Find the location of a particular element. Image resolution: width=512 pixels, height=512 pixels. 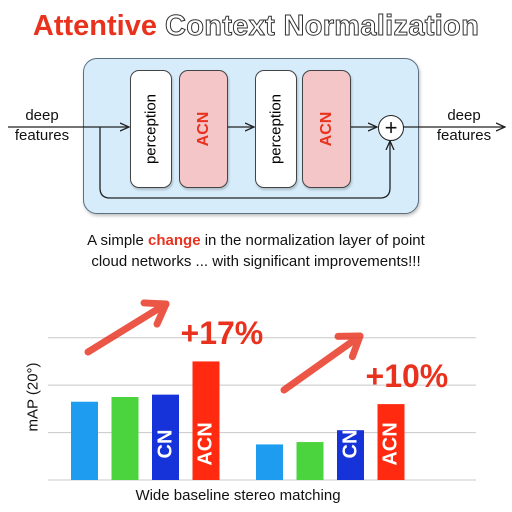

perception-block-1: perception is located at coordinates (151, 129).